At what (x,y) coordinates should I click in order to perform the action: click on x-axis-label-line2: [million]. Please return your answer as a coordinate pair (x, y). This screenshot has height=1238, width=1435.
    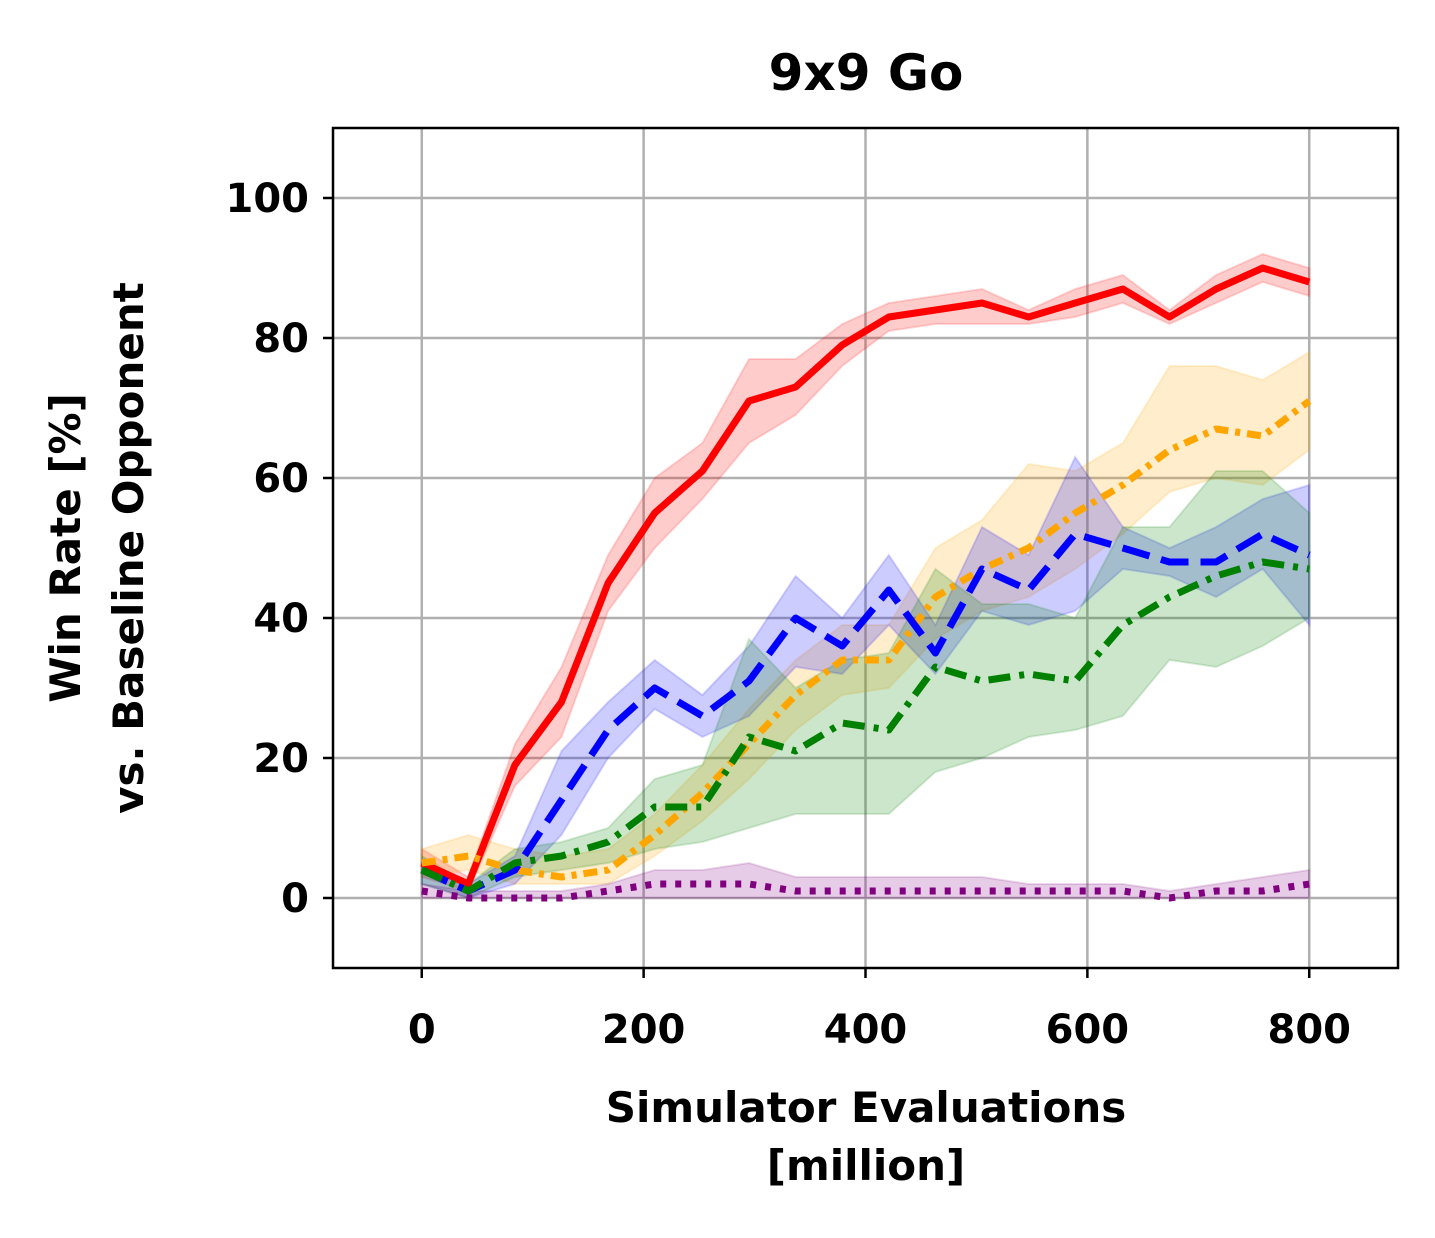
    Looking at the image, I should click on (866, 1165).